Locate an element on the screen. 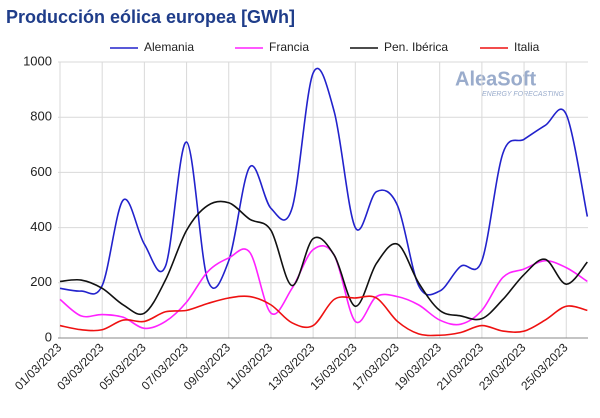 Image resolution: width=600 pixels, height=418 pixels. y-tick-label: 1000 is located at coordinates (37, 60).